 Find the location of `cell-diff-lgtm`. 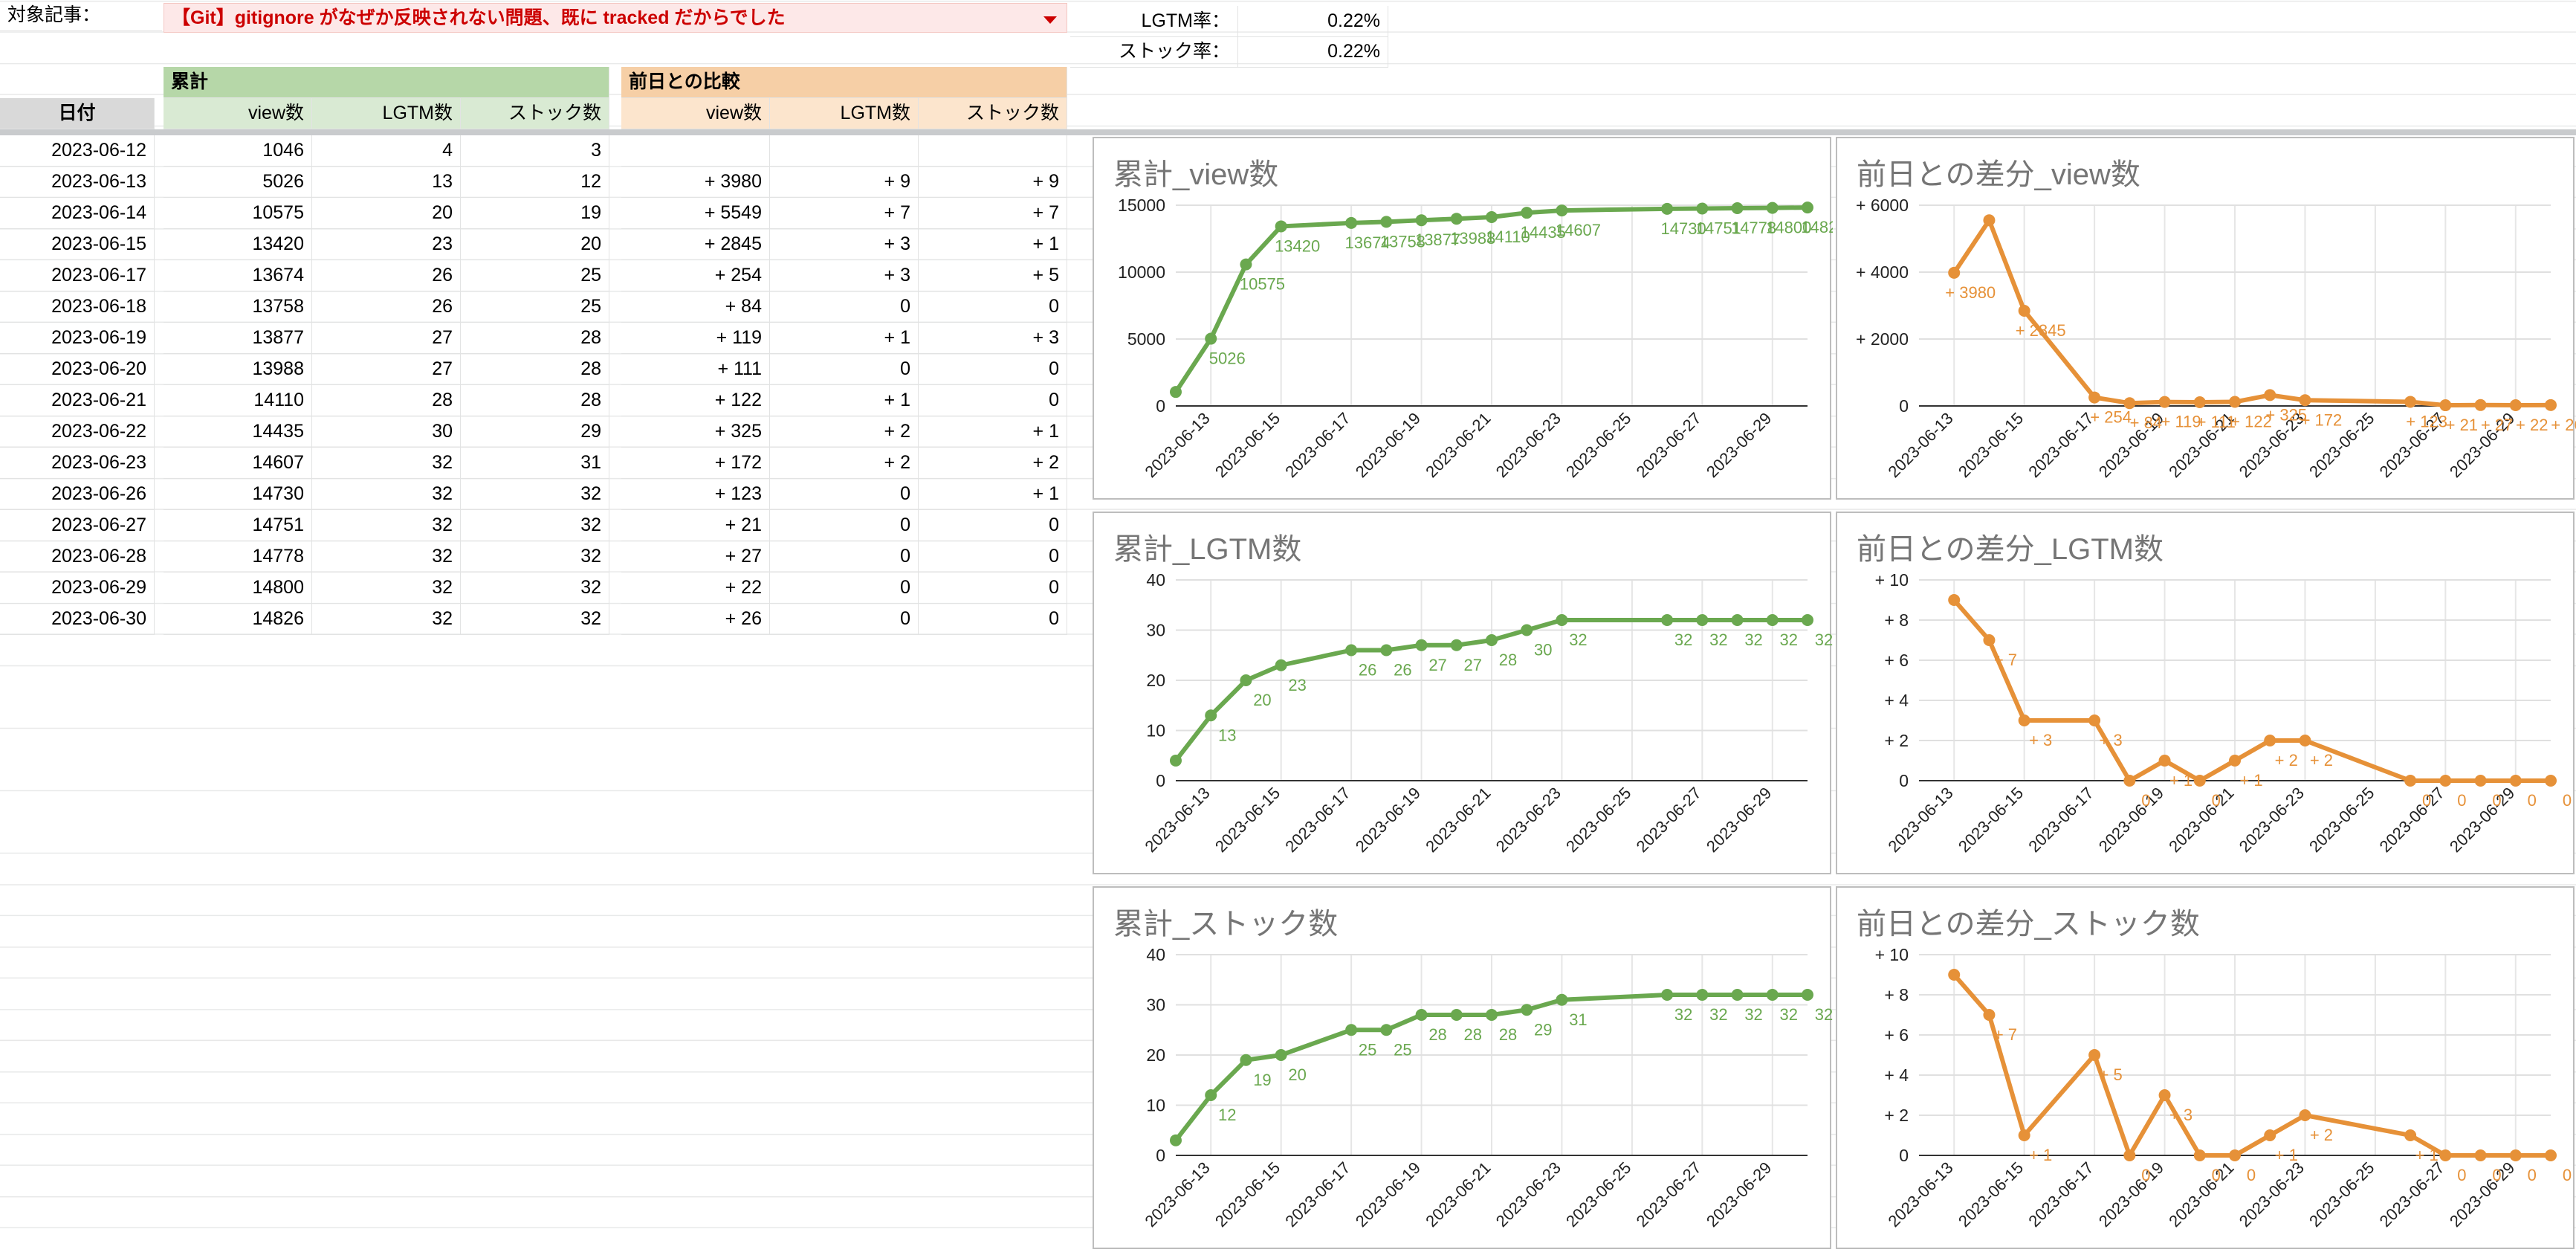

cell-diff-lgtm is located at coordinates (844, 151).